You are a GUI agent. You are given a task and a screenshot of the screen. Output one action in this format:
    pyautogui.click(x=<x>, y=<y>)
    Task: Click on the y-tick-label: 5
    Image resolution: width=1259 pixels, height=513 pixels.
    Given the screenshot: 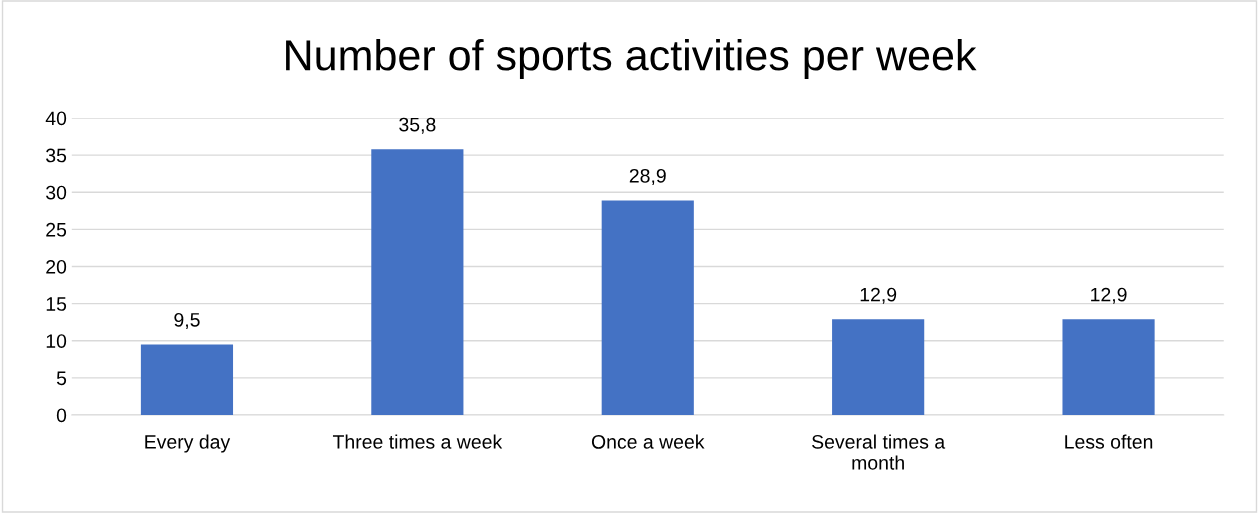 What is the action you would take?
    pyautogui.click(x=61, y=378)
    